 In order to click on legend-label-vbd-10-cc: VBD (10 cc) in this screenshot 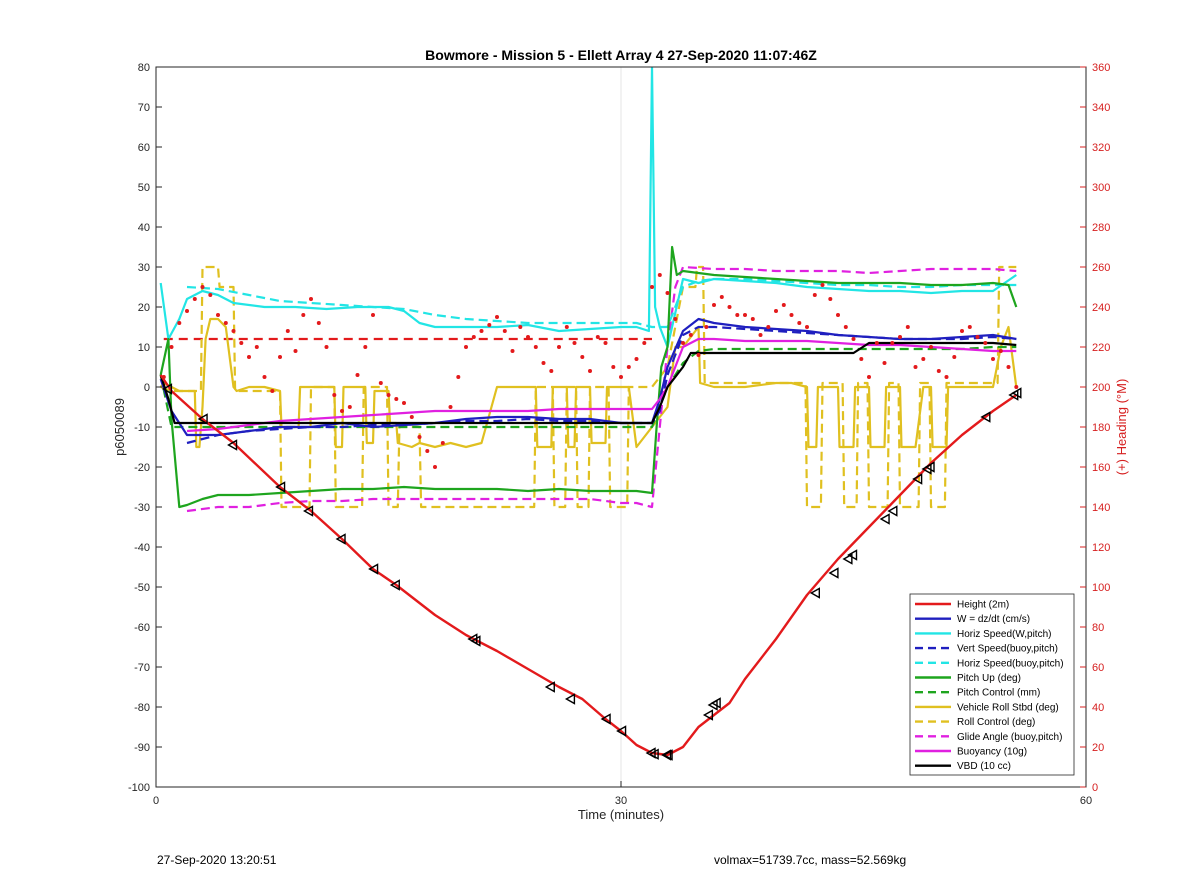, I will do `click(984, 766)`.